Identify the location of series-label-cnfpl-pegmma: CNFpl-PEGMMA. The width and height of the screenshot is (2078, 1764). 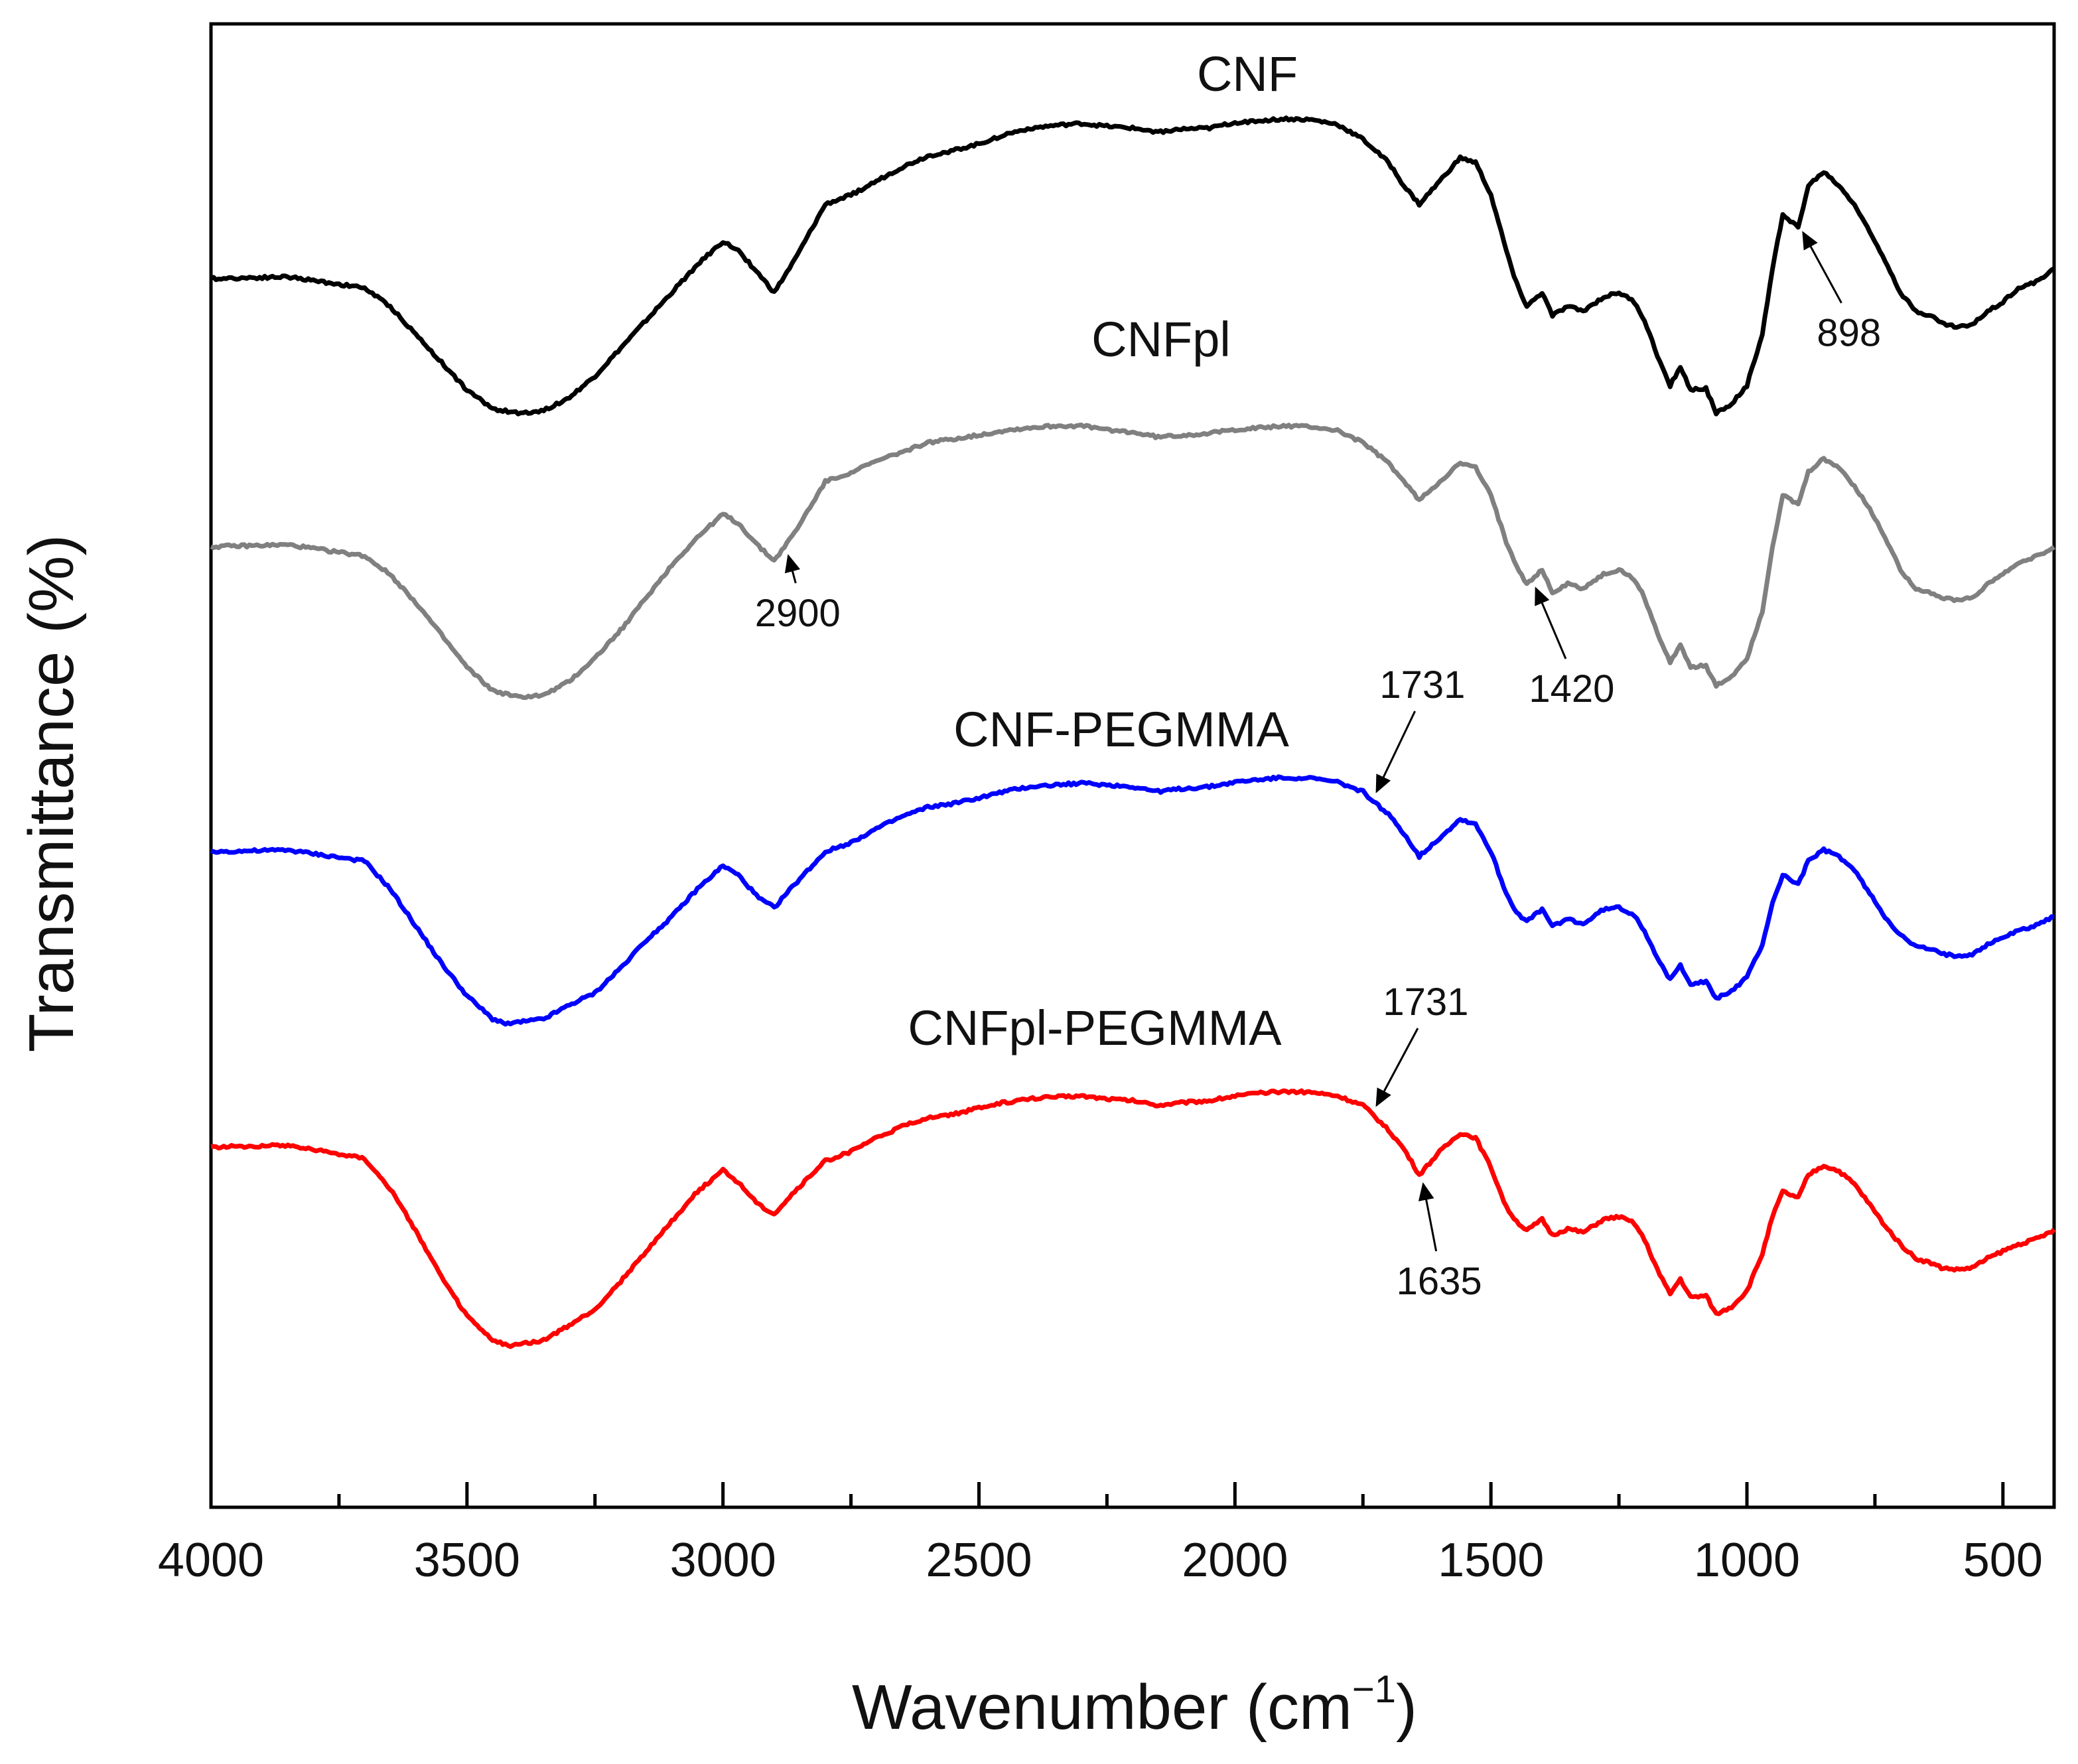
(1095, 1028).